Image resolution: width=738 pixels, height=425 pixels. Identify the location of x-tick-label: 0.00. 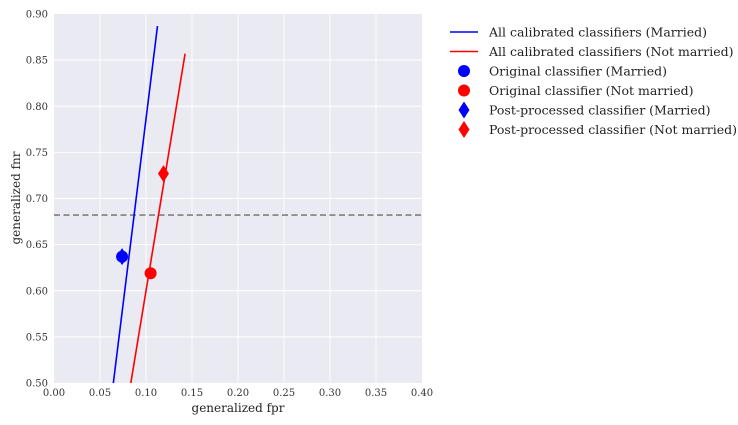
(54, 393).